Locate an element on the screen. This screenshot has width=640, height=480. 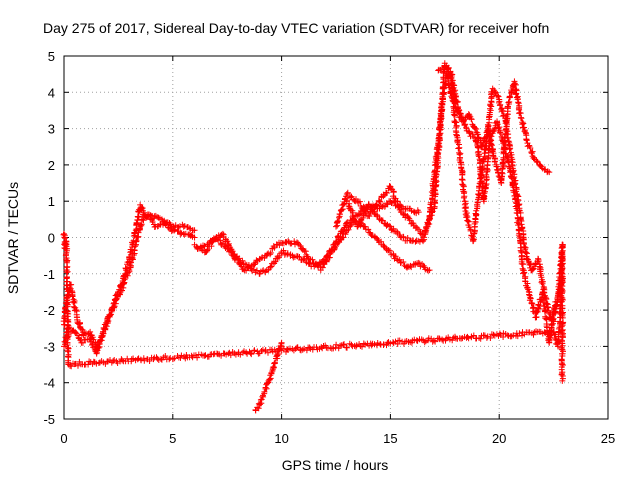
y-tick-label: 0 is located at coordinates (51, 238).